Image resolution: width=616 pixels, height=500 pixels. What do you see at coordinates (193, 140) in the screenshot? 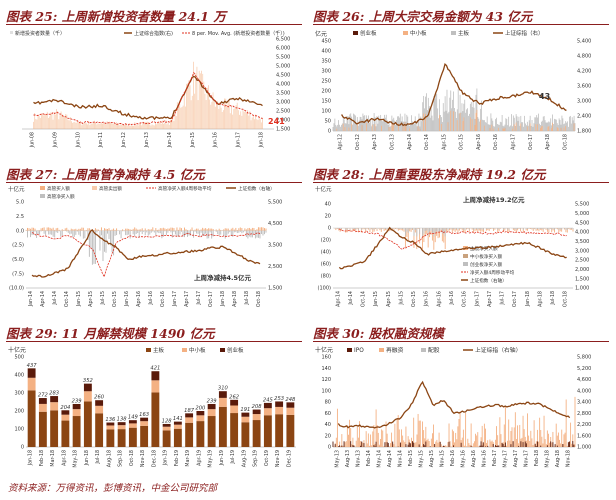
I see `x-tick-label: Jun-15` at bounding box center [193, 140].